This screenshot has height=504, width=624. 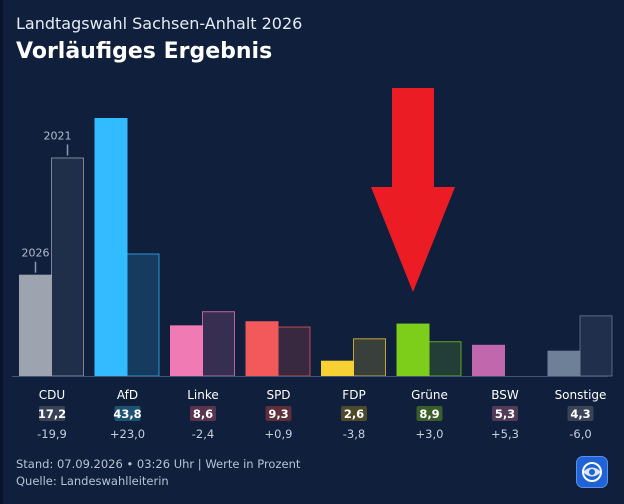 What do you see at coordinates (592, 472) in the screenshot?
I see `tagesschau-logo-icon` at bounding box center [592, 472].